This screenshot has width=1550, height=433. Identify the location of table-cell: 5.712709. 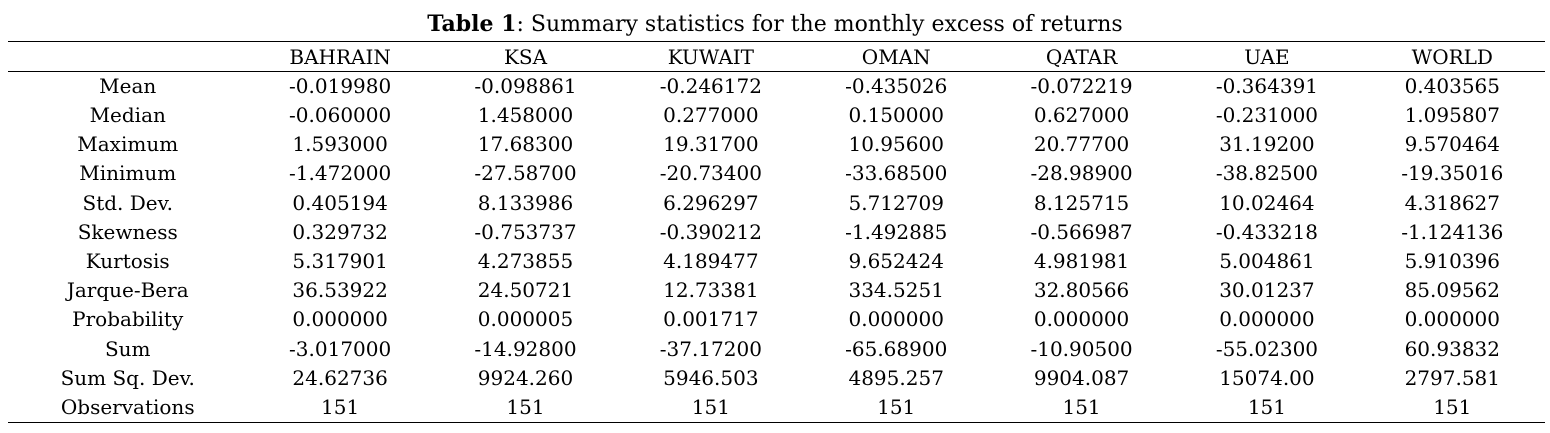
(896, 202).